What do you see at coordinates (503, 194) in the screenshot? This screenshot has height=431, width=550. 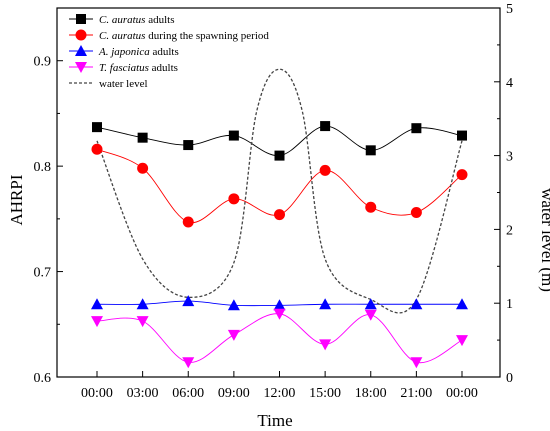 I see `right-axis-ticks: 0 1 2 3 4 5` at bounding box center [503, 194].